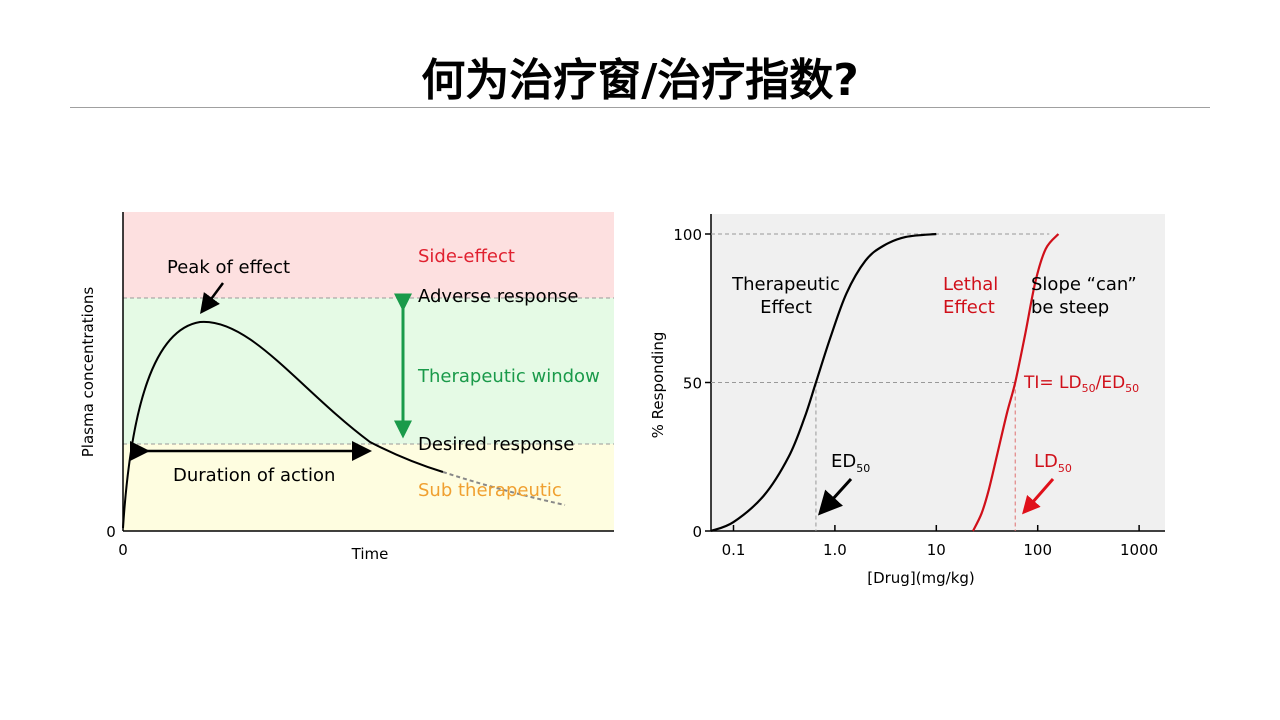 The height and width of the screenshot is (720, 1280). What do you see at coordinates (88, 372) in the screenshot?
I see `left-y-axis-label: Plasma concentrations` at bounding box center [88, 372].